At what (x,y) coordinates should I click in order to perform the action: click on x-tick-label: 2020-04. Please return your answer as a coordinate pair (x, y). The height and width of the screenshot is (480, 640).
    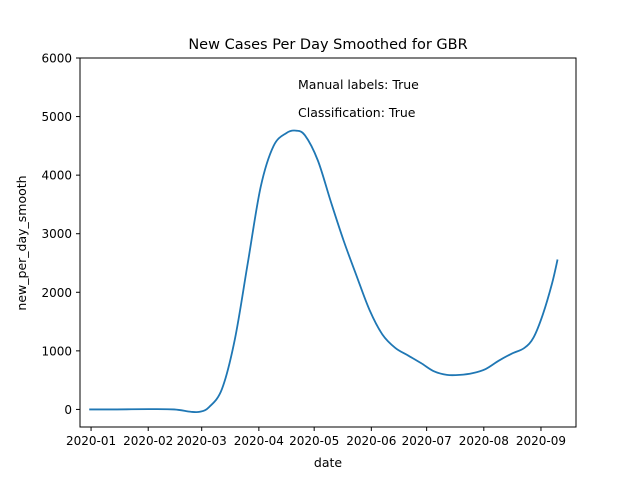
    Looking at the image, I should click on (259, 441).